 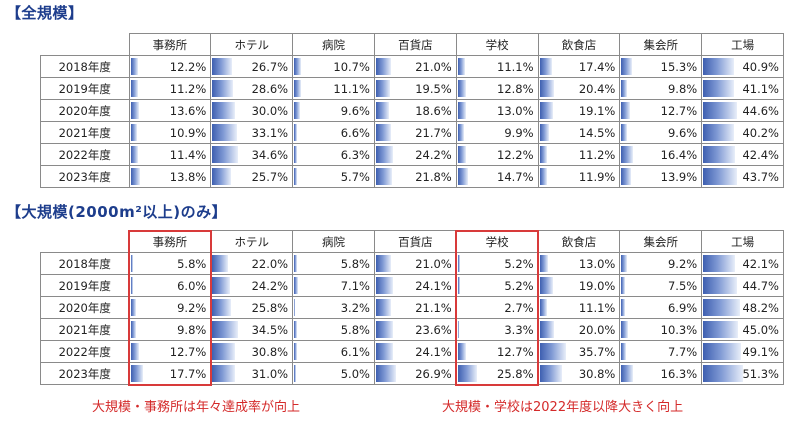 I want to click on value-cell: 13.9%, so click(x=661, y=176).